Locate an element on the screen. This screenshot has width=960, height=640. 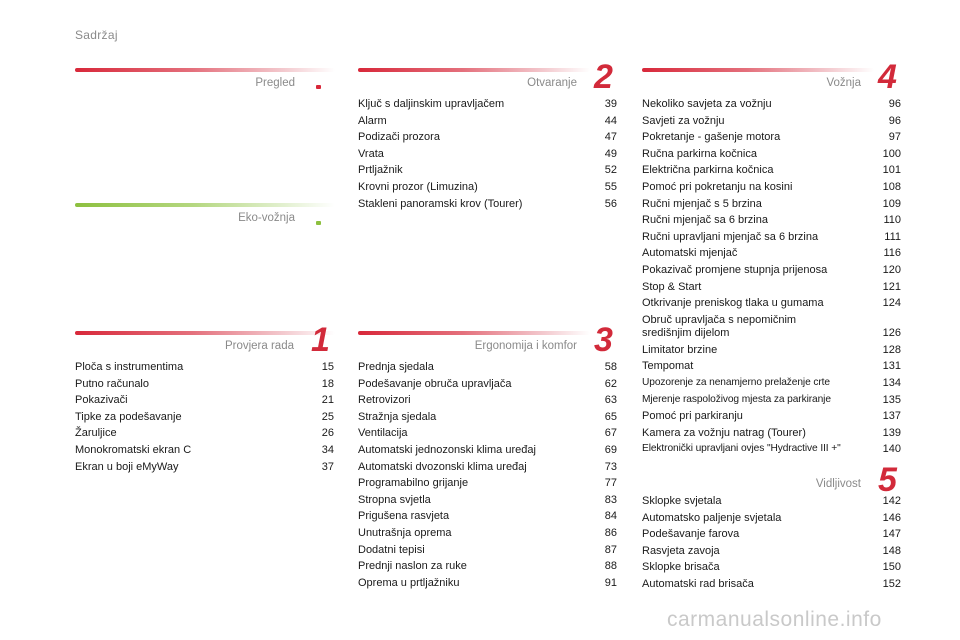
toc-entry-label: Podizači prozora is located at coordinates (399, 137).